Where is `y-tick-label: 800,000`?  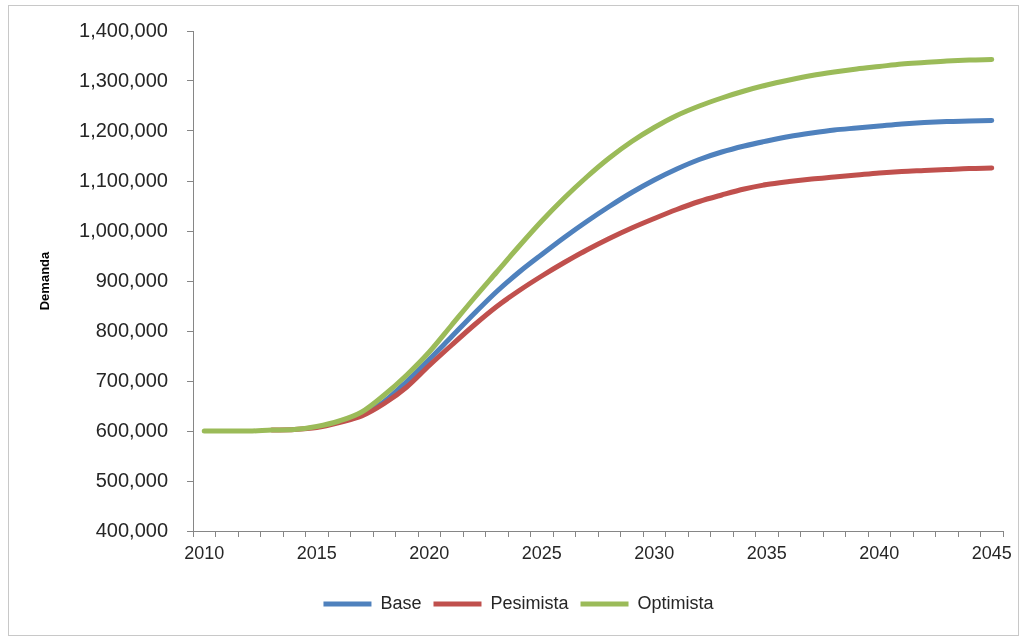
y-tick-label: 800,000 is located at coordinates (131, 329).